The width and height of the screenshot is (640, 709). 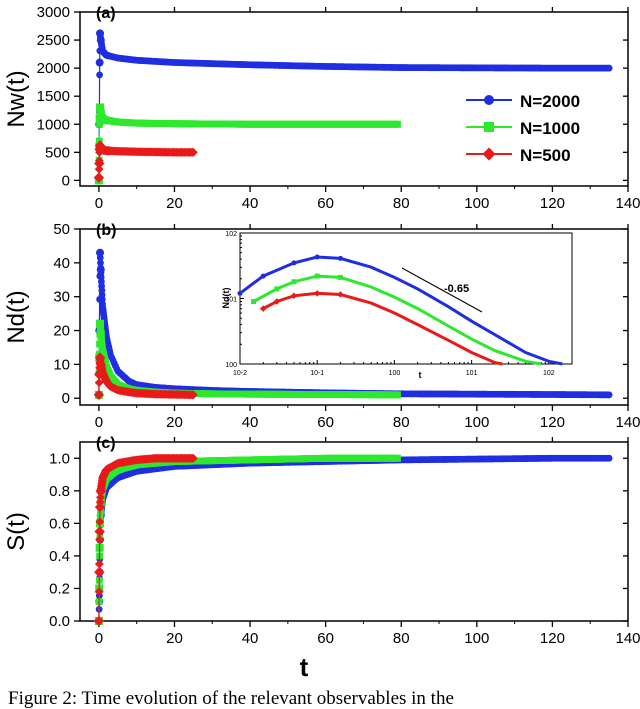 I want to click on inset-frame, so click(x=406, y=298).